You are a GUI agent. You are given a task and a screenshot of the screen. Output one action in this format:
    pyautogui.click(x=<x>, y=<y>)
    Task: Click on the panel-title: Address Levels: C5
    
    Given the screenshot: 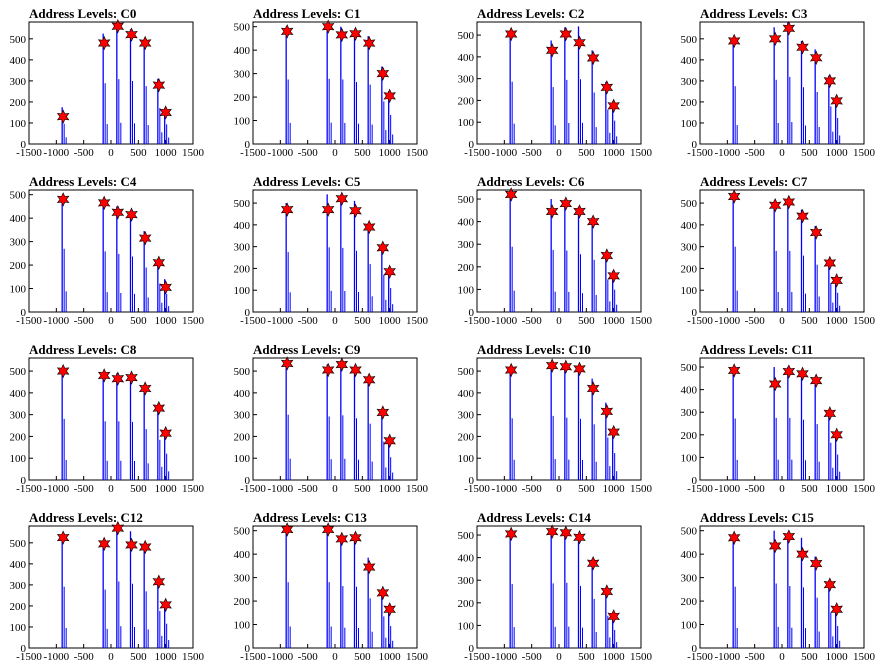 What is the action you would take?
    pyautogui.click(x=307, y=181)
    